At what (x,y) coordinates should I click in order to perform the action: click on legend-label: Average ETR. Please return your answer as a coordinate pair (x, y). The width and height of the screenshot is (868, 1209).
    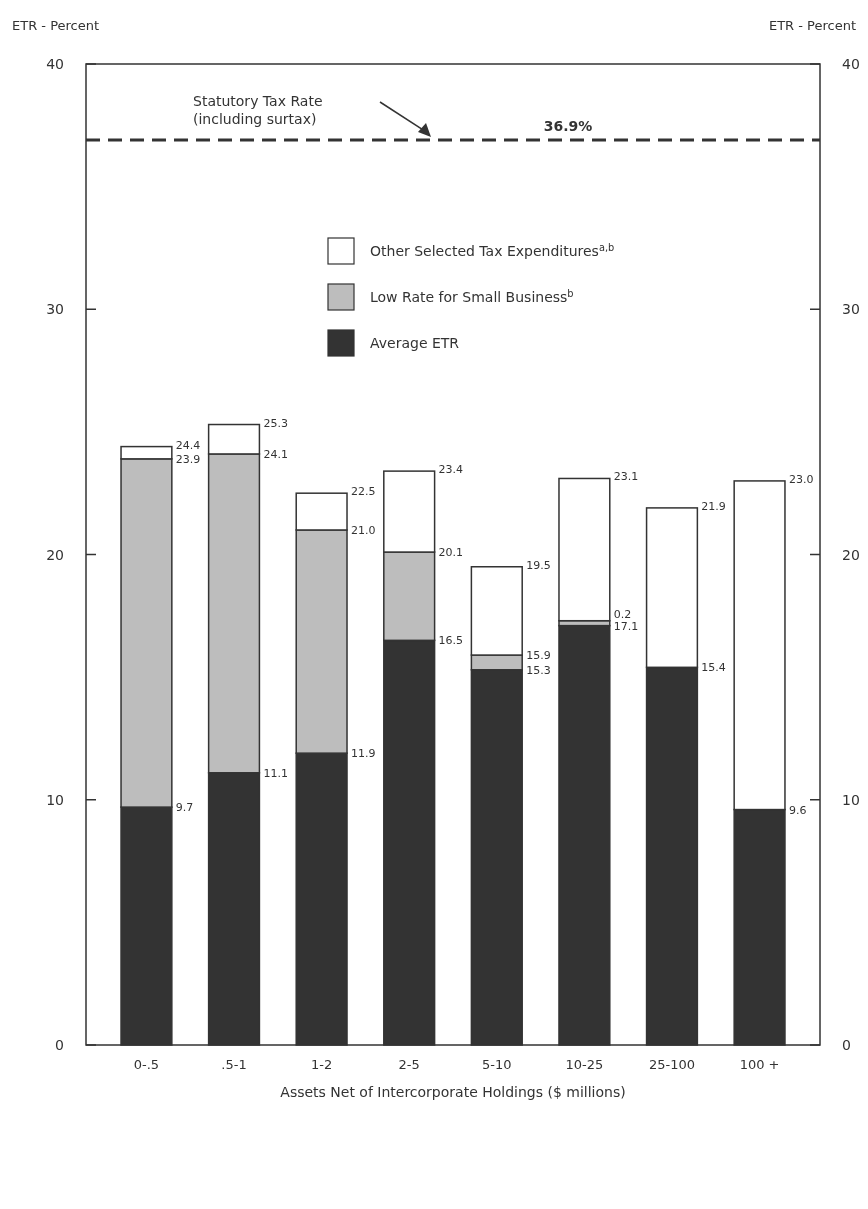
    Looking at the image, I should click on (415, 343).